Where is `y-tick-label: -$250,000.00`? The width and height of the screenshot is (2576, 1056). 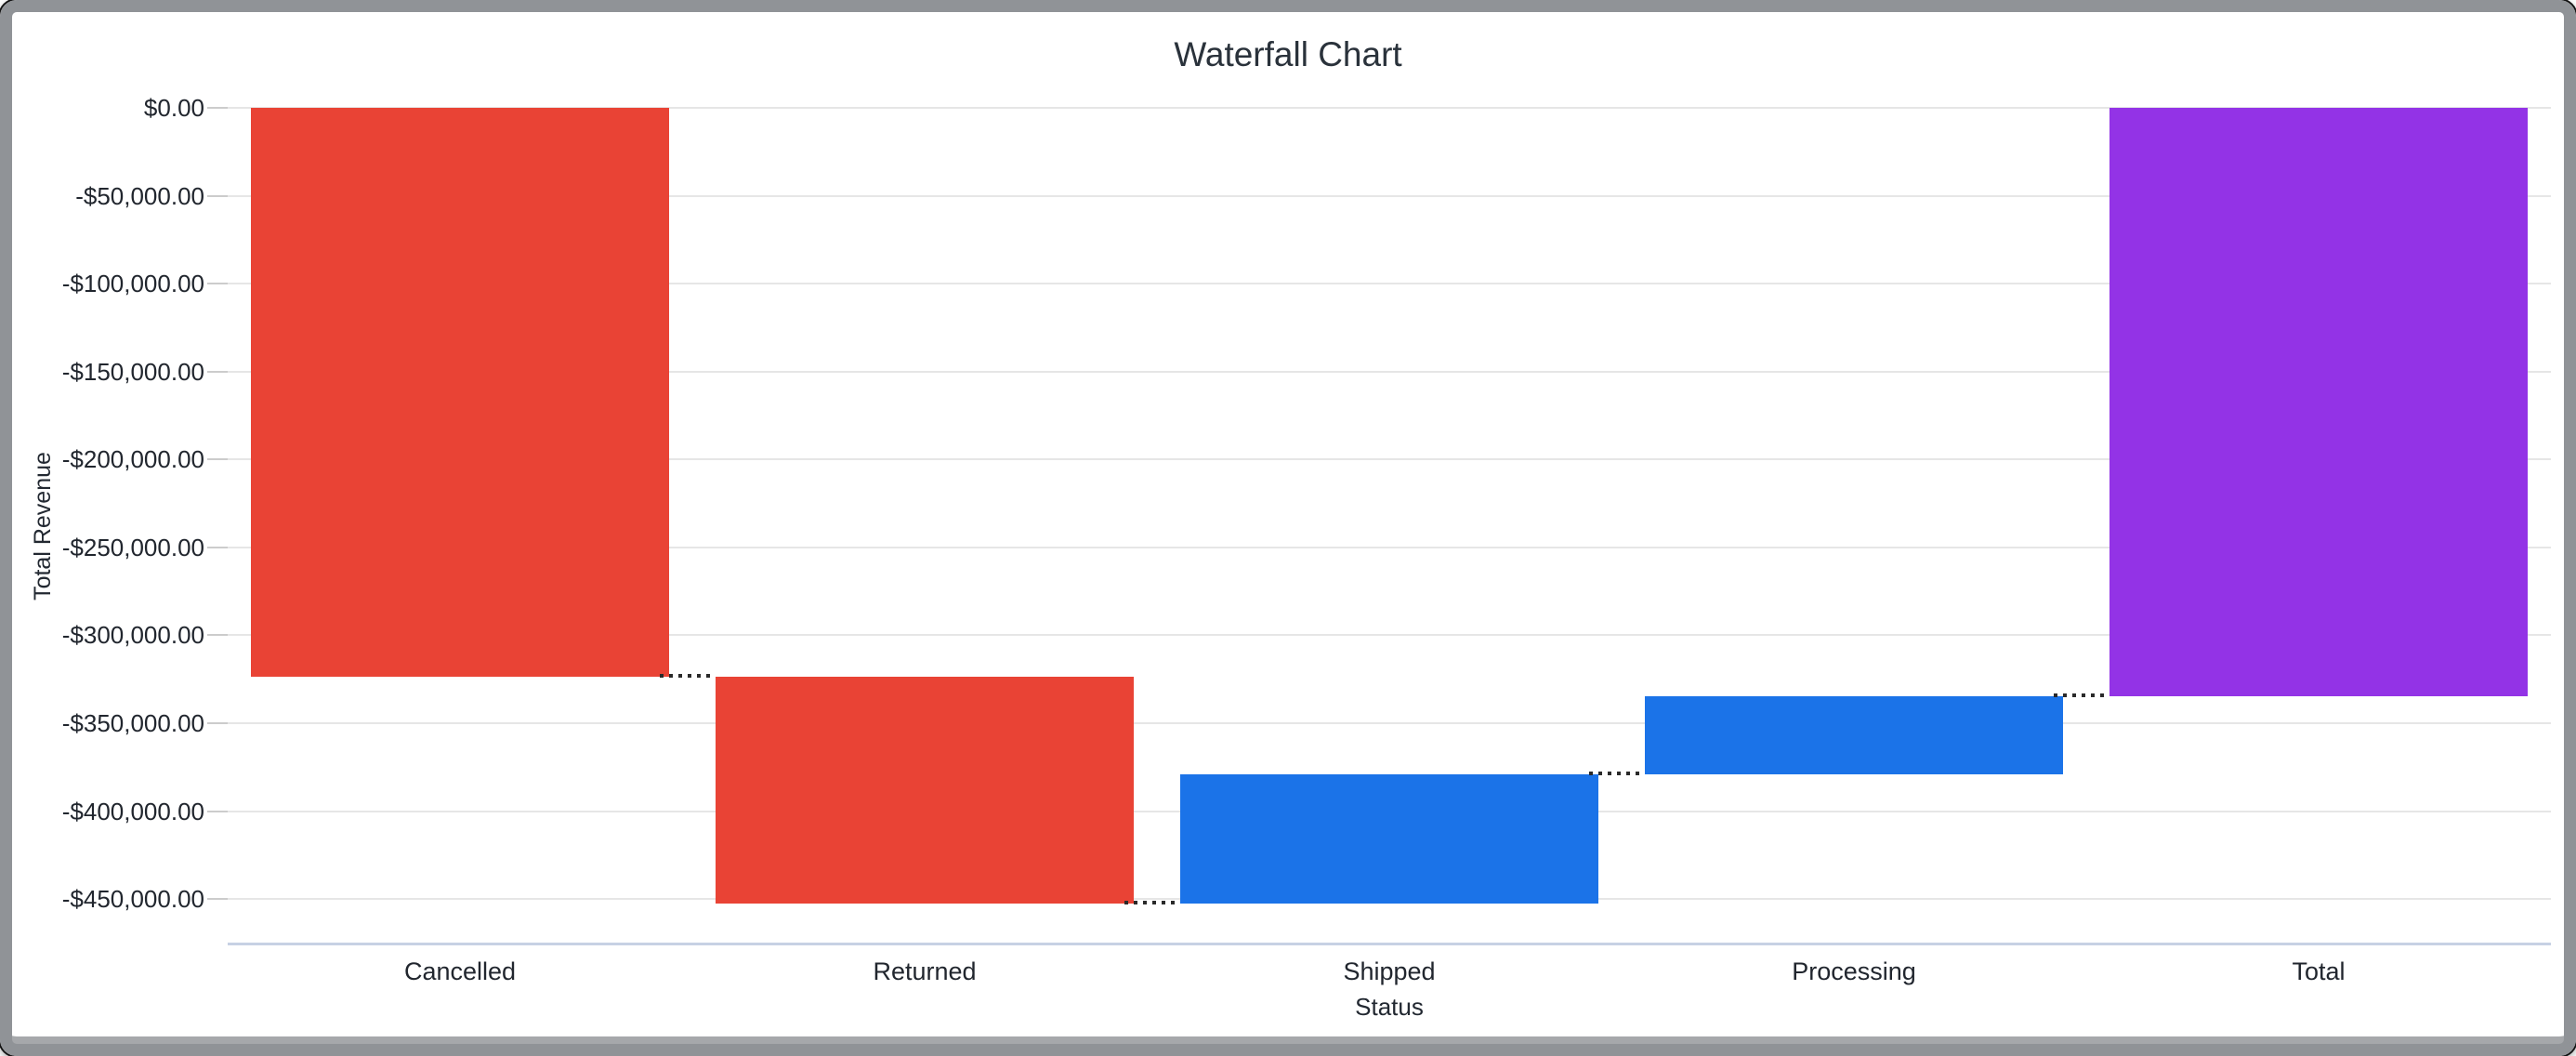 y-tick-label: -$250,000.00 is located at coordinates (132, 547).